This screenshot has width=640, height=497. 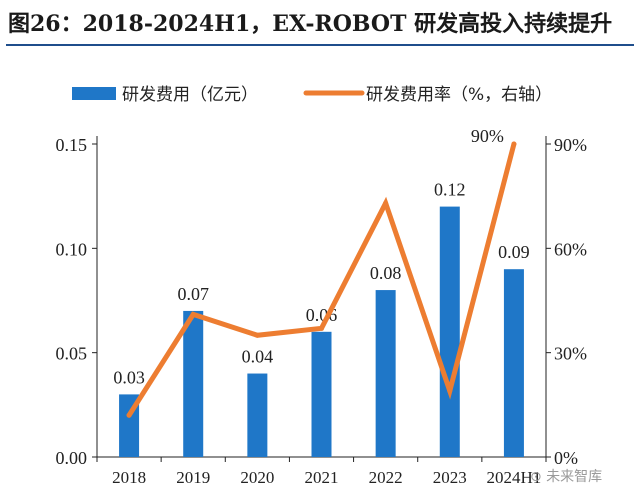 I want to click on y-left-tick-label: 0.00, so click(x=72, y=458).